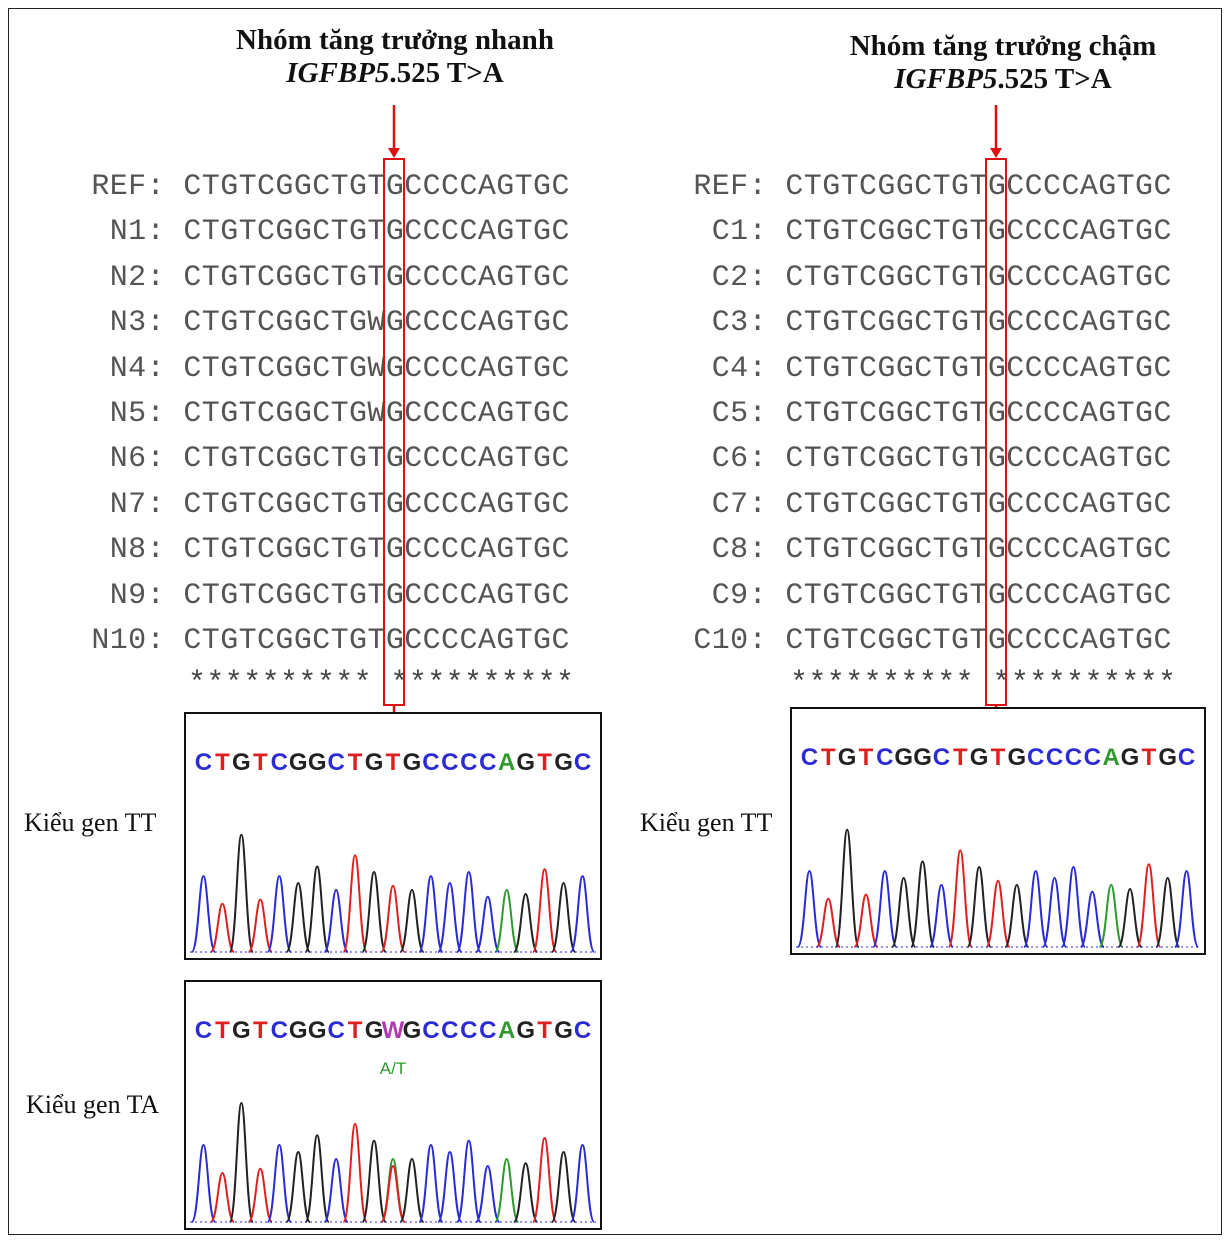 Image resolution: width=1230 pixels, height=1243 pixels. I want to click on alignment-row: C5: CTGTCGGCTGTGCCCCAGTGC, so click(927, 414).